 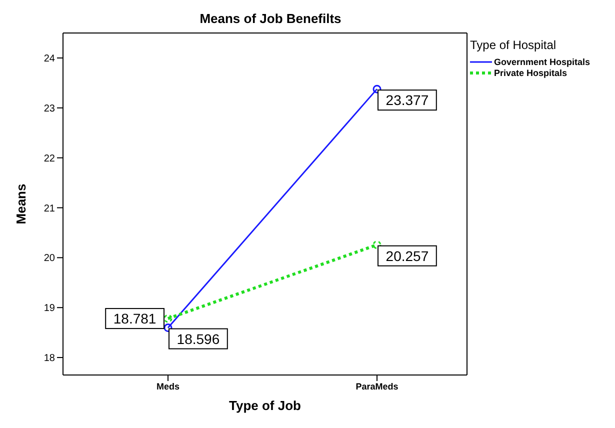 I want to click on x-axis-title: Type of Job, so click(x=265, y=405).